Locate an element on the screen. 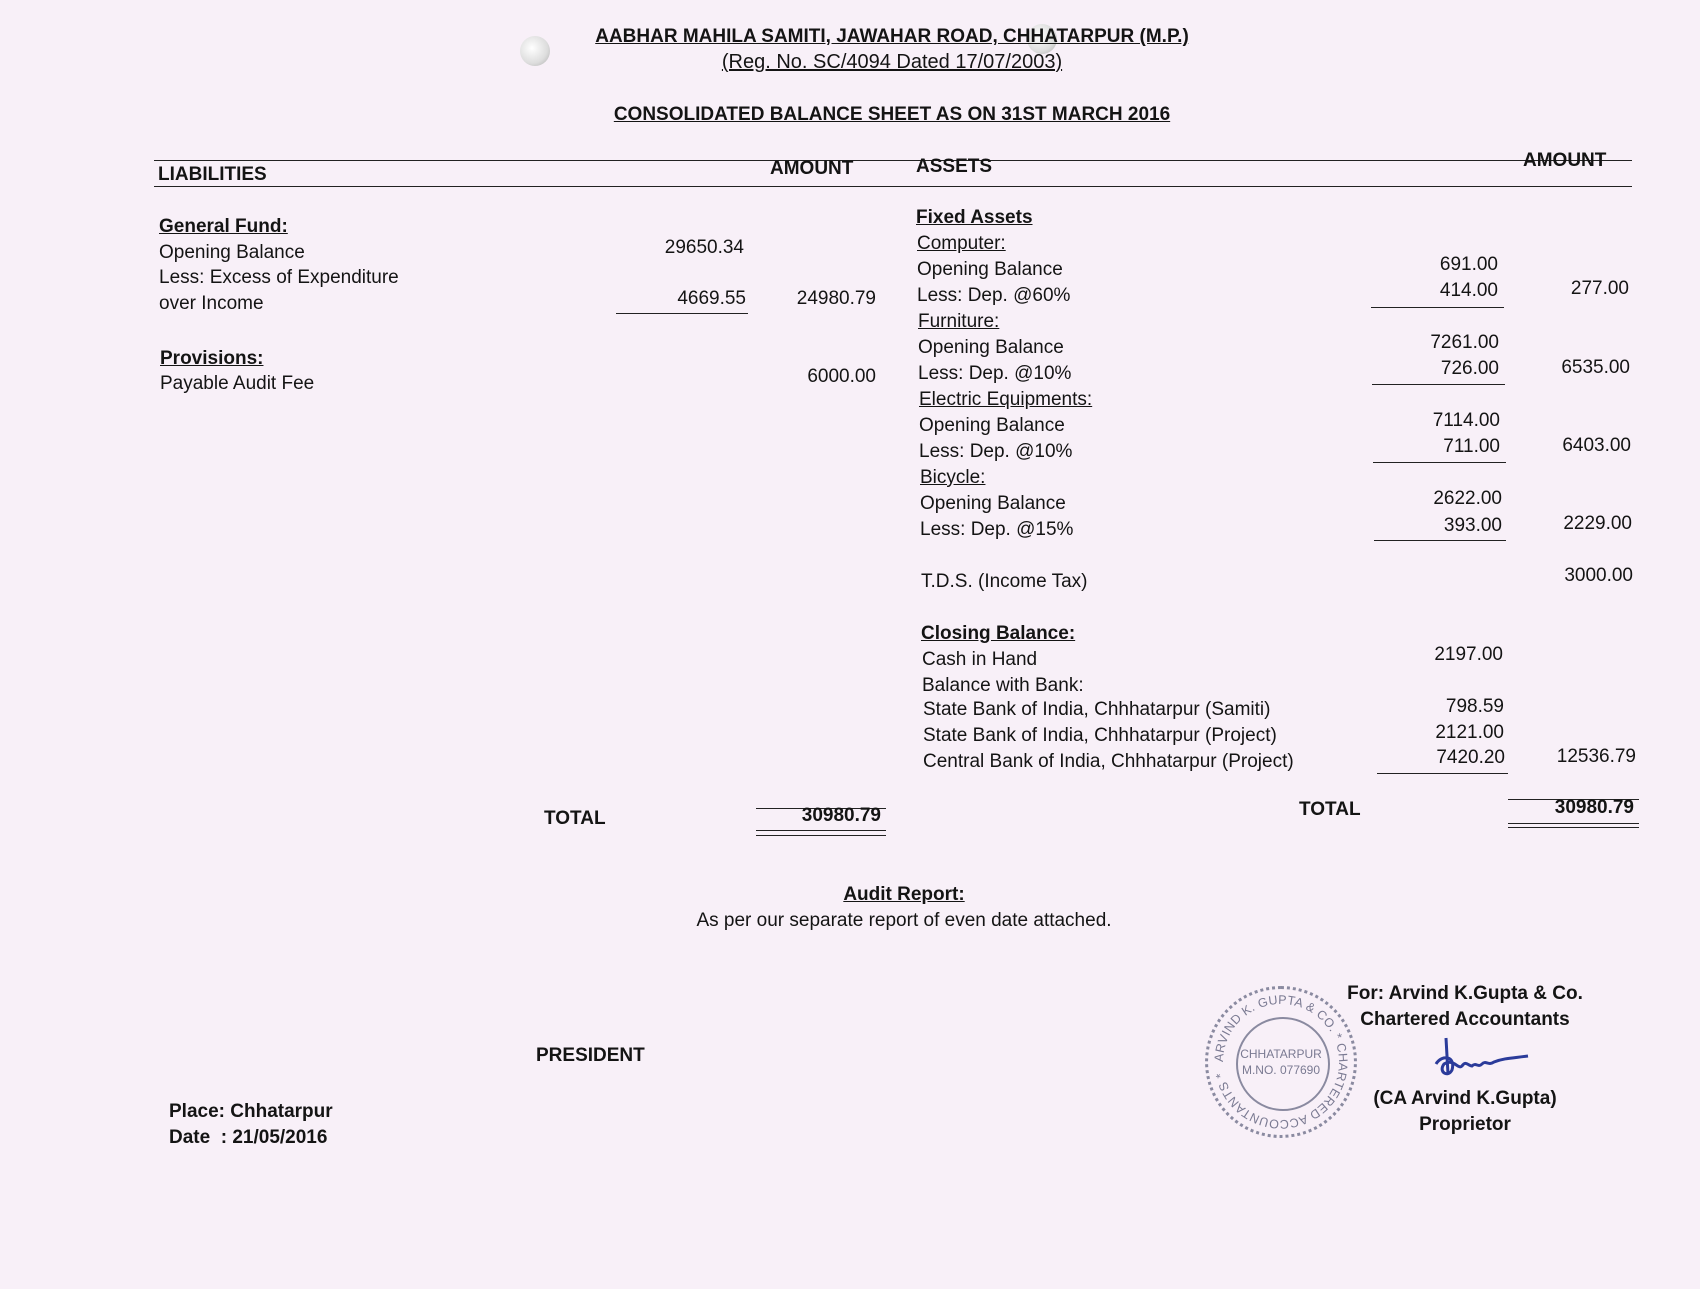  amount: 277.00 is located at coordinates (1599, 288).